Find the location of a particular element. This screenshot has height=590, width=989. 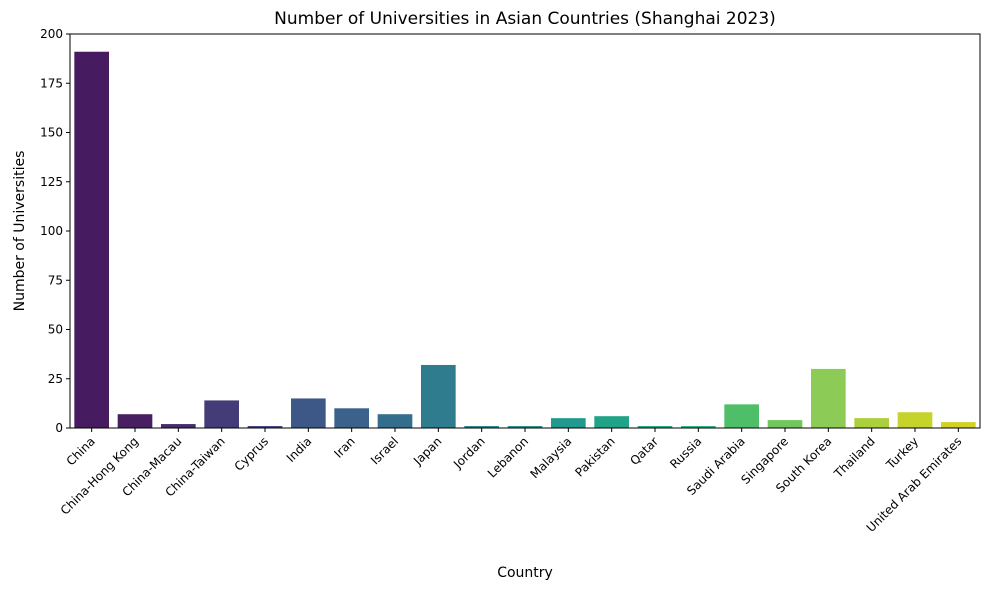

y-axis: 0 25 50 75 100 125 150 175 200 is located at coordinates (55, 231).